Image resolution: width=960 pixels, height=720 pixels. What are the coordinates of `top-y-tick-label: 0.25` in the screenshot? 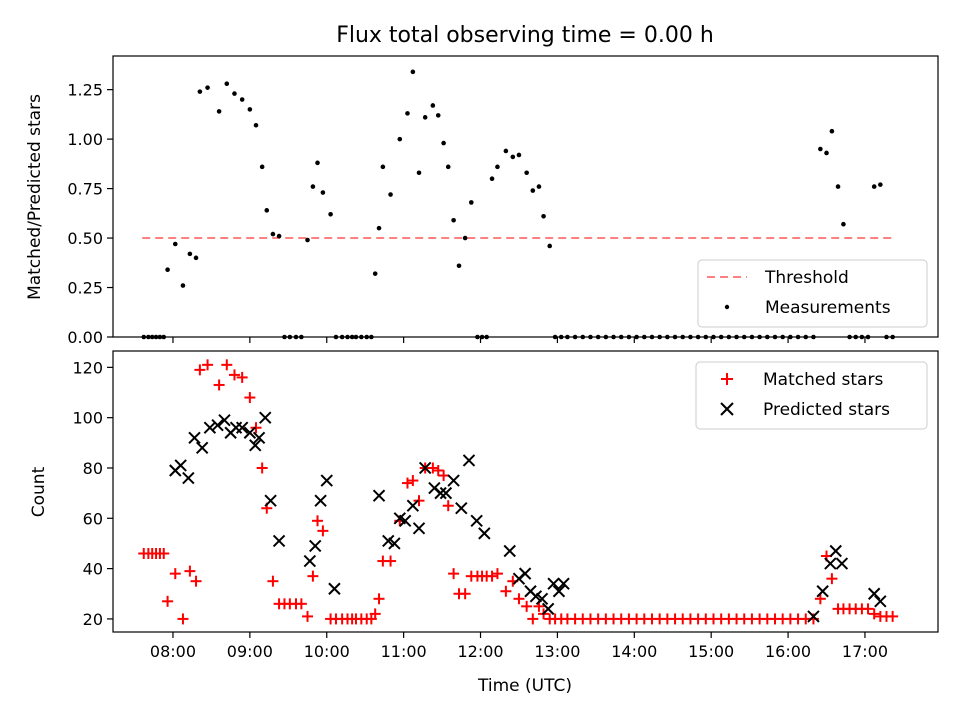 It's located at (85, 288).